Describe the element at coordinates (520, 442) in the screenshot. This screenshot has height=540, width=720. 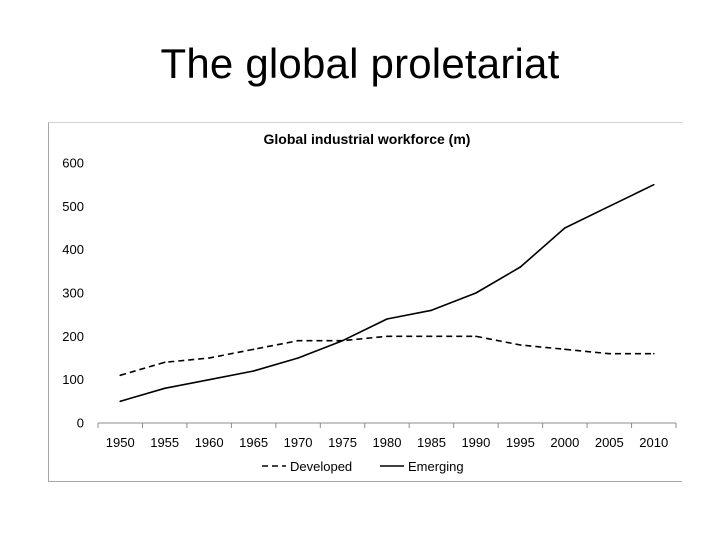
I see `x-tick-label: 1995` at that location.